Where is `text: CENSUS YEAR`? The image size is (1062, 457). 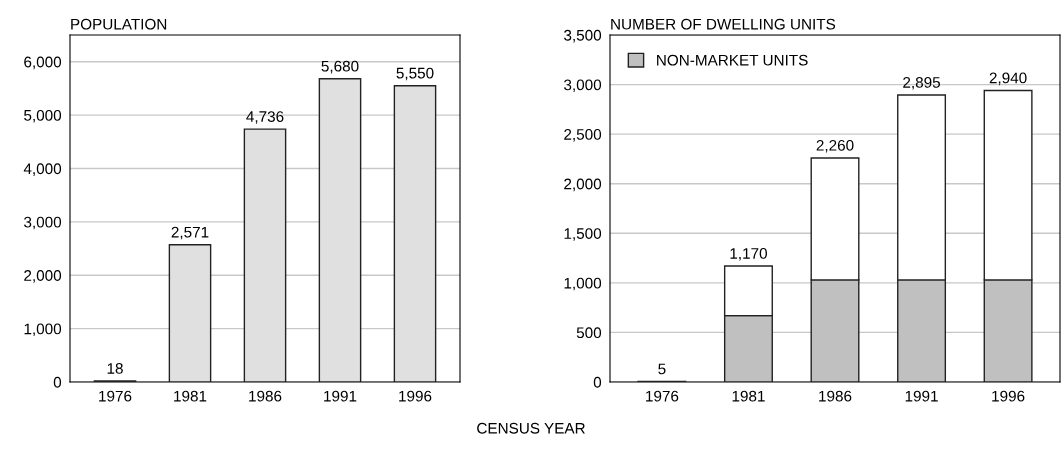 text: CENSUS YEAR is located at coordinates (531, 428).